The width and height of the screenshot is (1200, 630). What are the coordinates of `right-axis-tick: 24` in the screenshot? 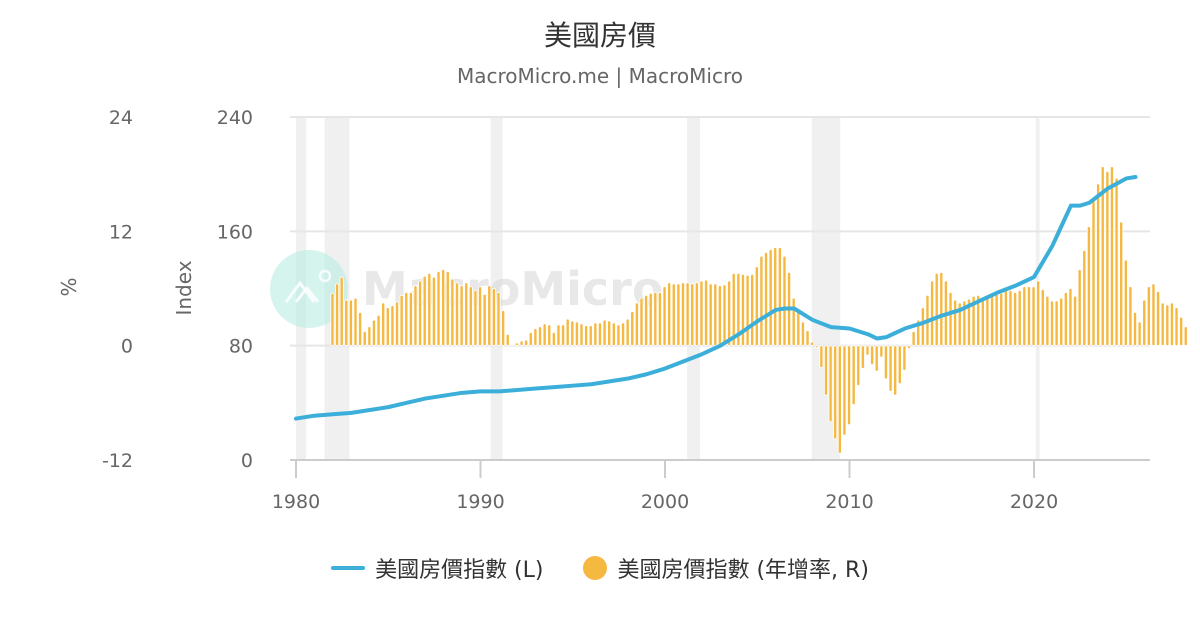 It's located at (121, 118).